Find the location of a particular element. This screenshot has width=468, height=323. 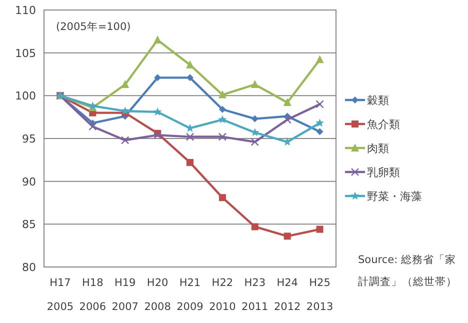

y-tick-label: 110 is located at coordinates (25, 10).